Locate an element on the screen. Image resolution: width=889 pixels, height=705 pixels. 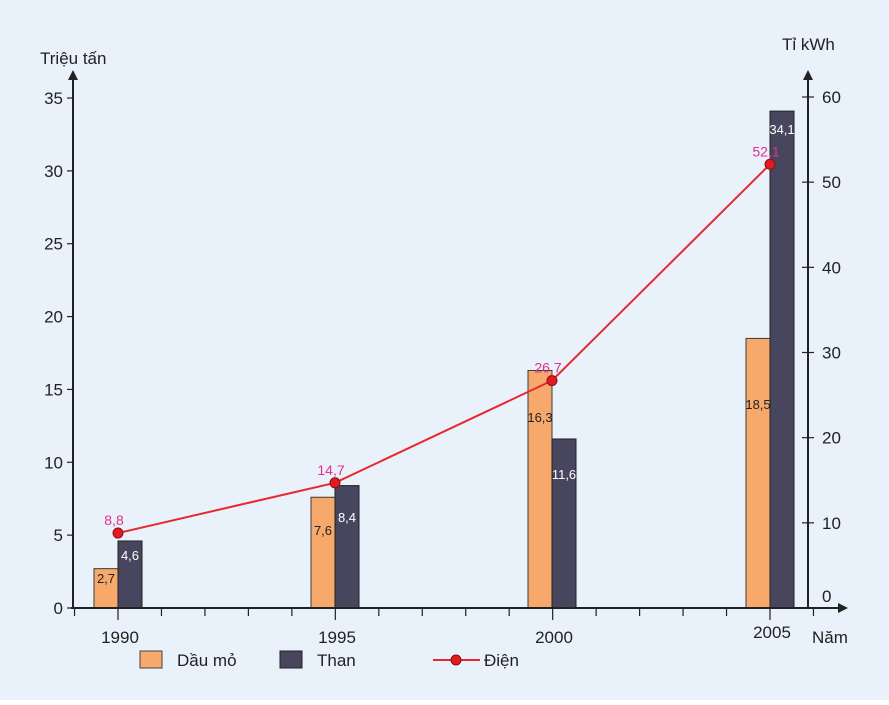
bar-label-oil-2005: 18,5 is located at coordinates (757, 404).